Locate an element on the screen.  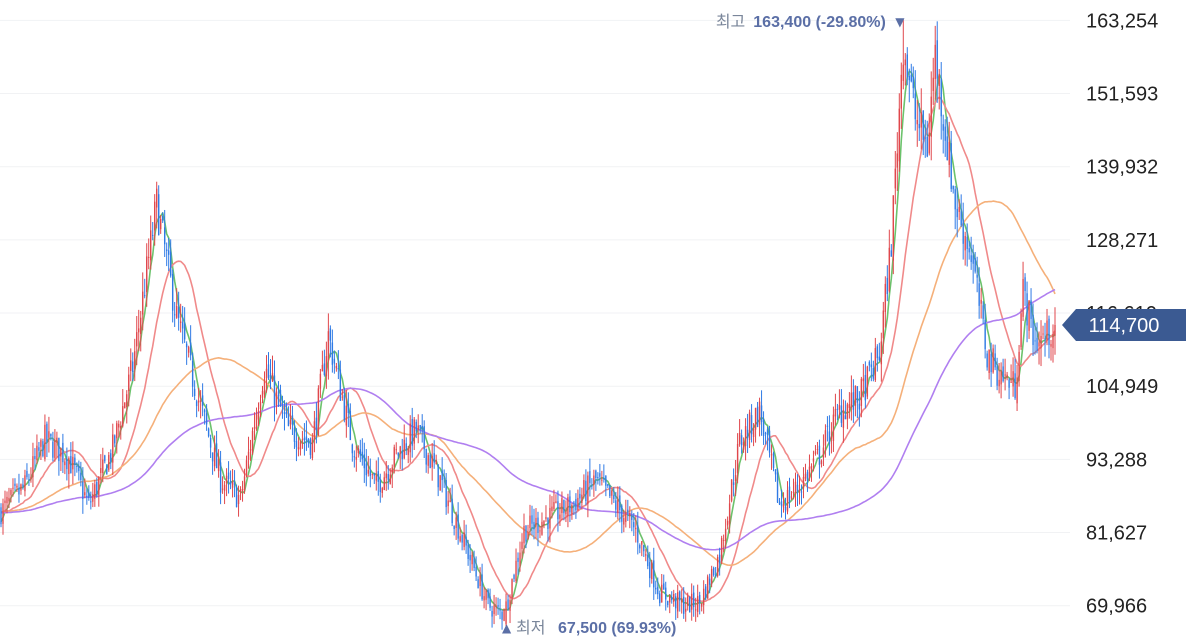
current-price-label: 114,700 is located at coordinates (1124, 326).